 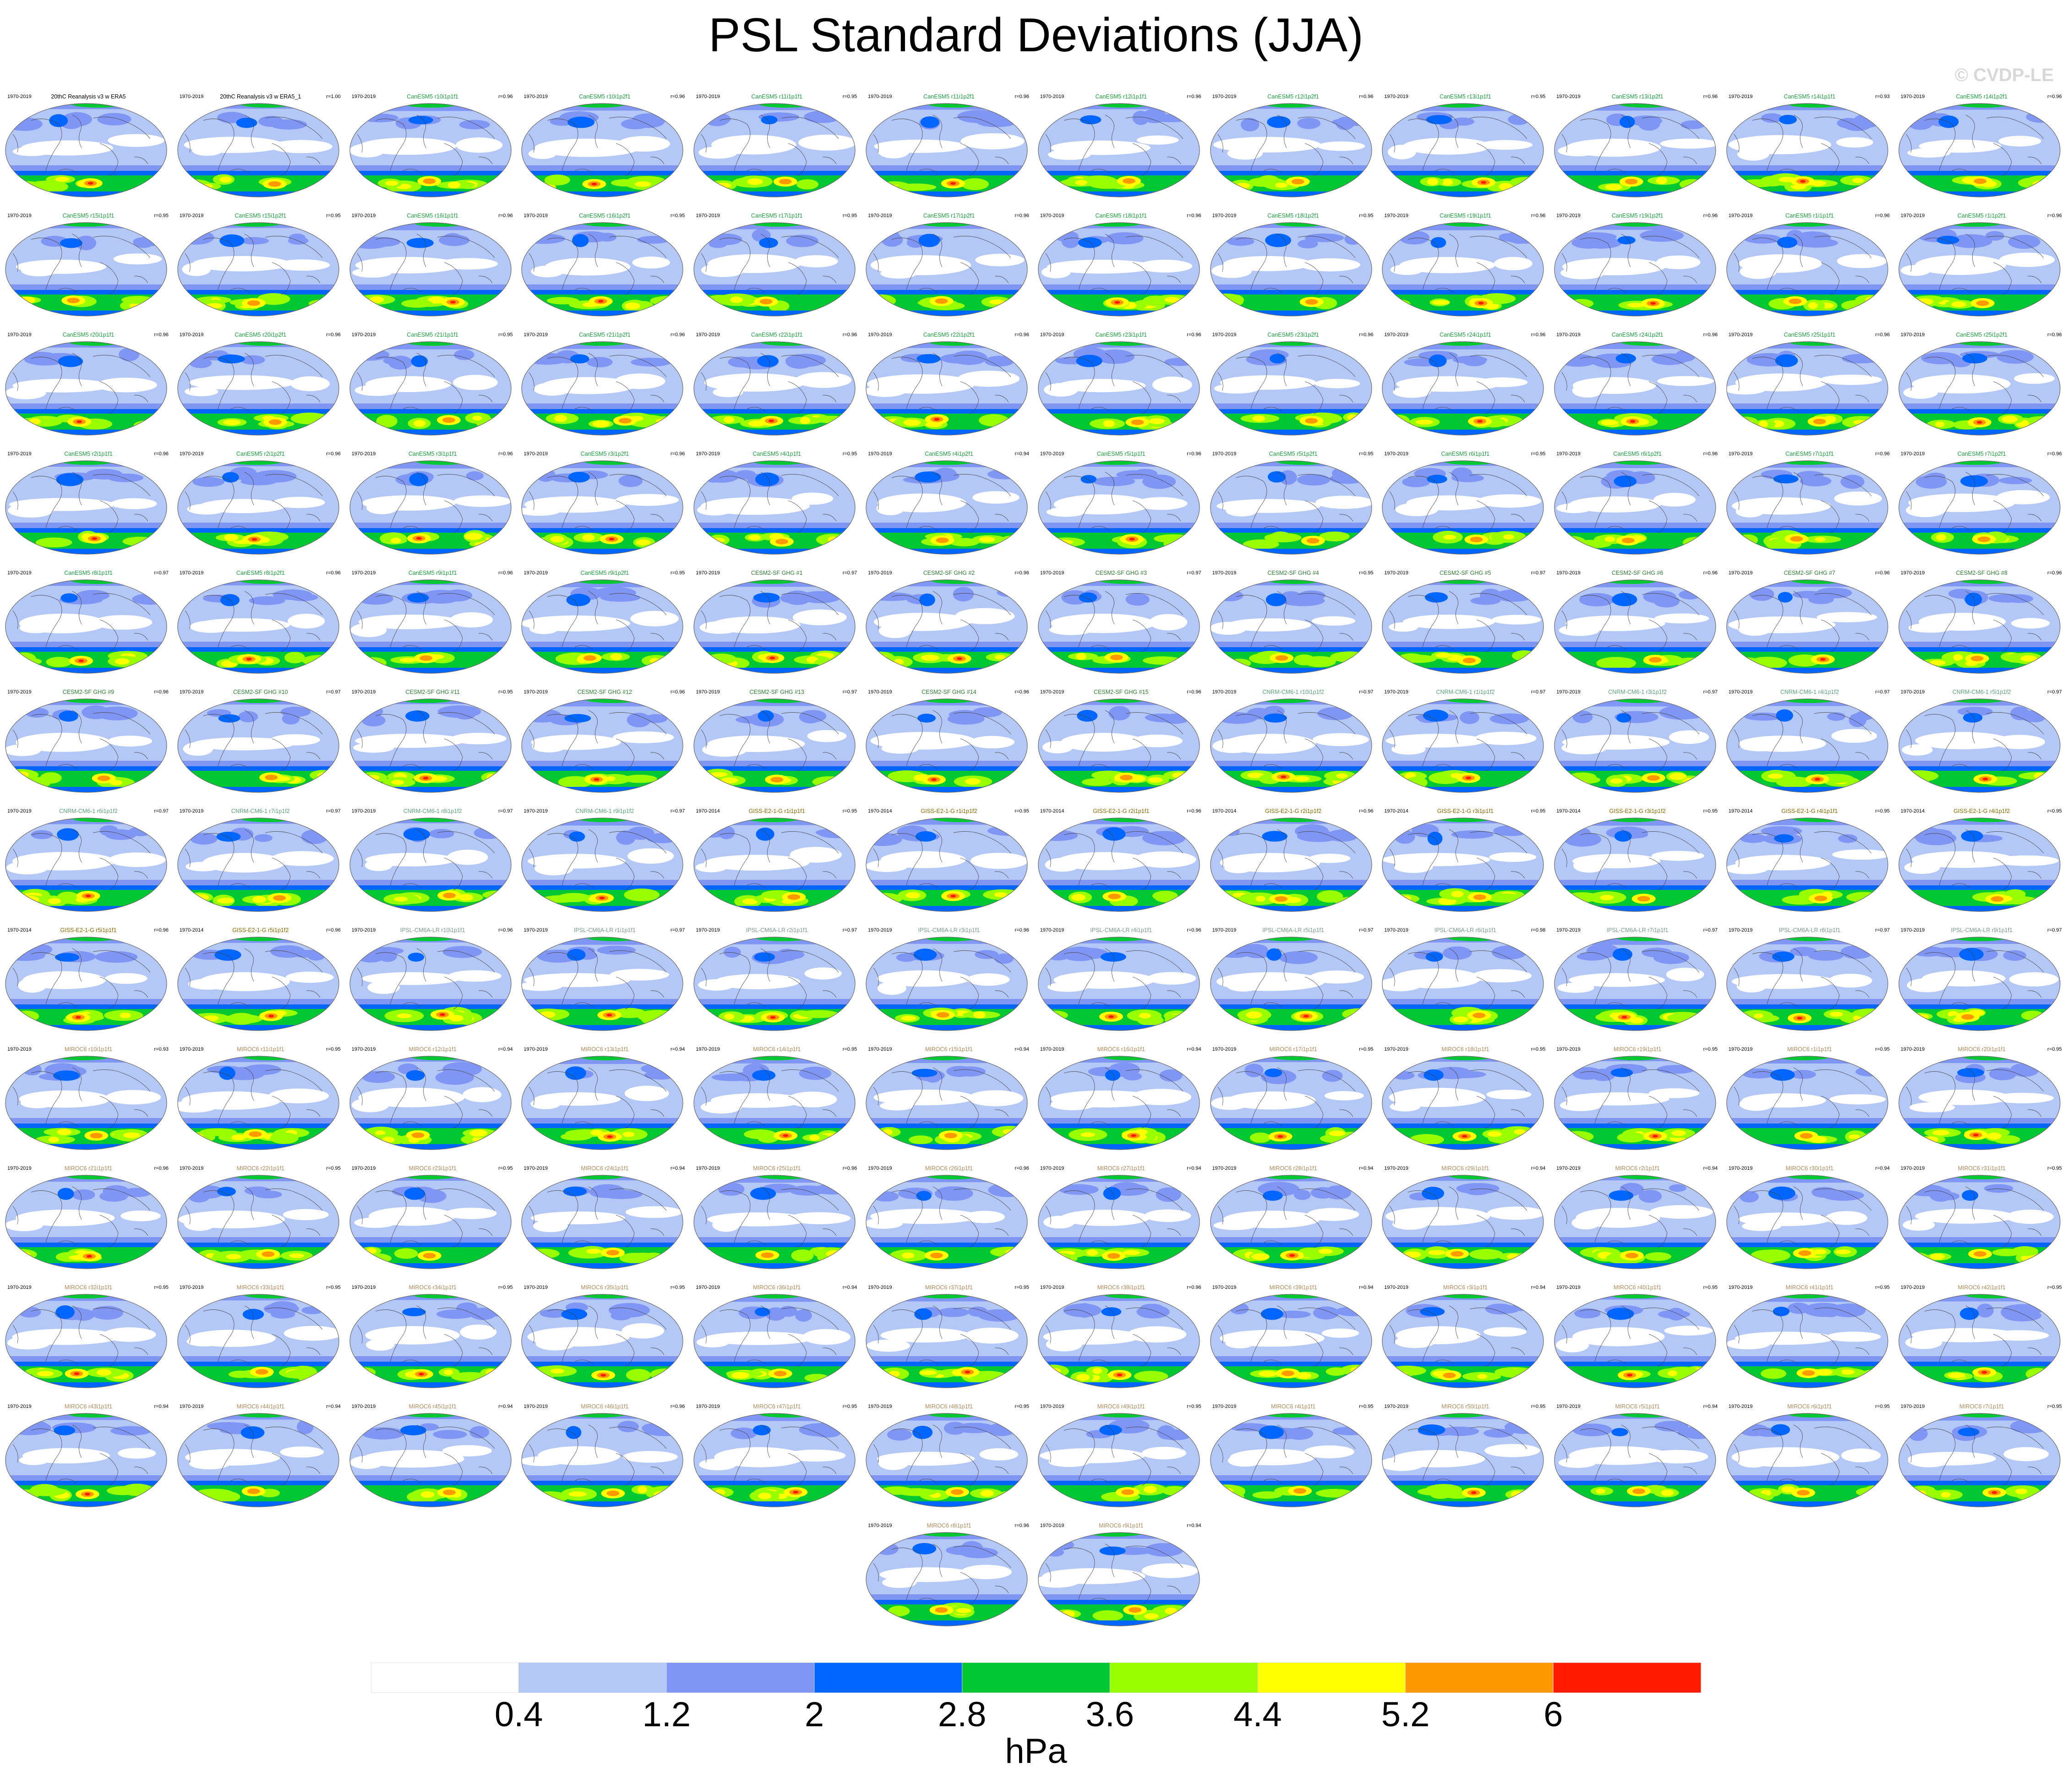 I want to click on map-panel: 1970-2019 CanESM5 r17i1p1f1 r=0.95, so click(x=777, y=270).